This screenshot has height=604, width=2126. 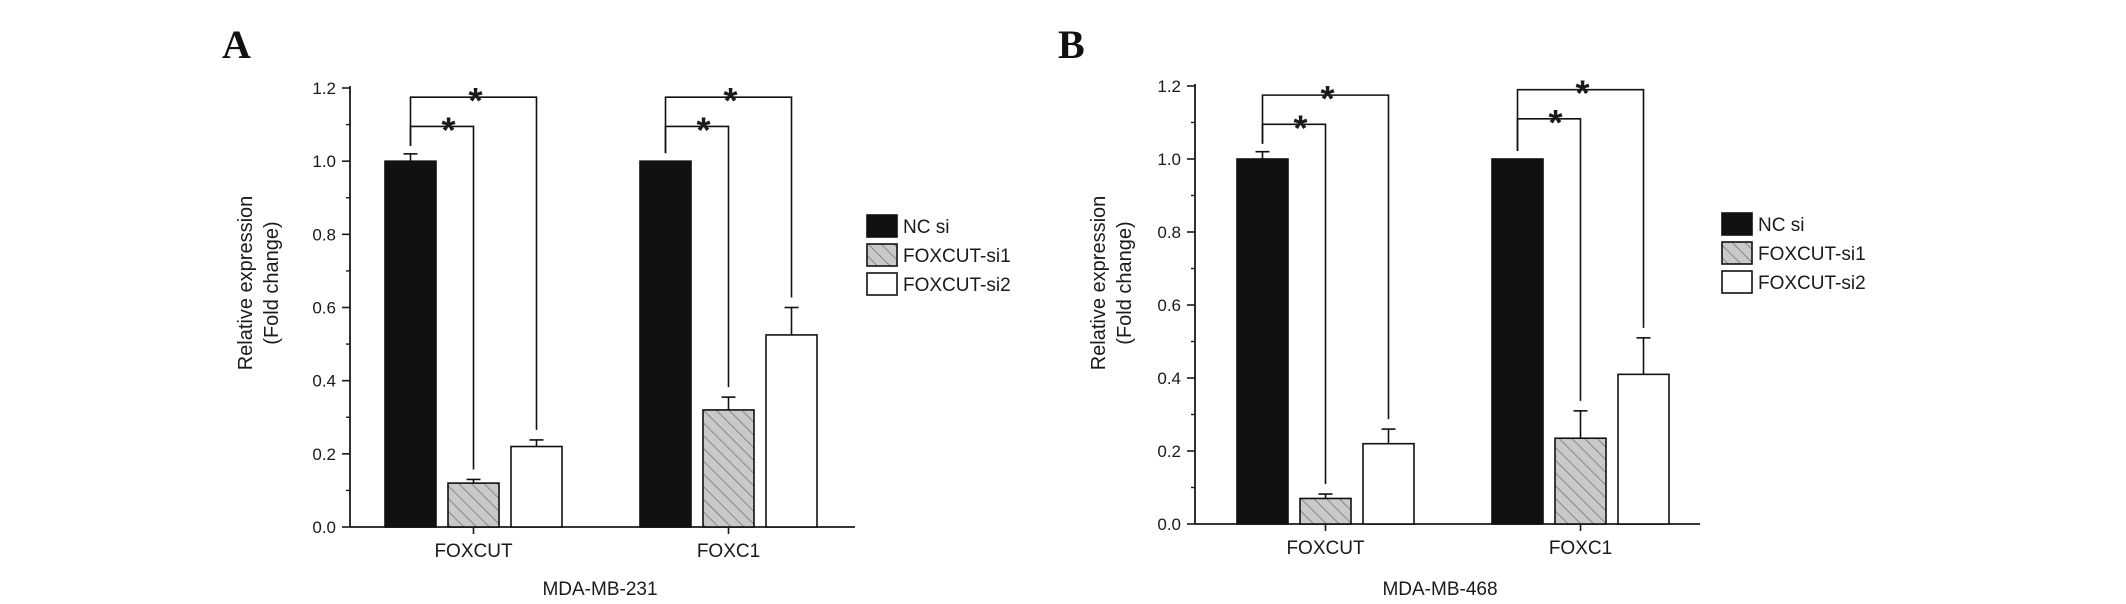 I want to click on panel-label: A, so click(x=236, y=44).